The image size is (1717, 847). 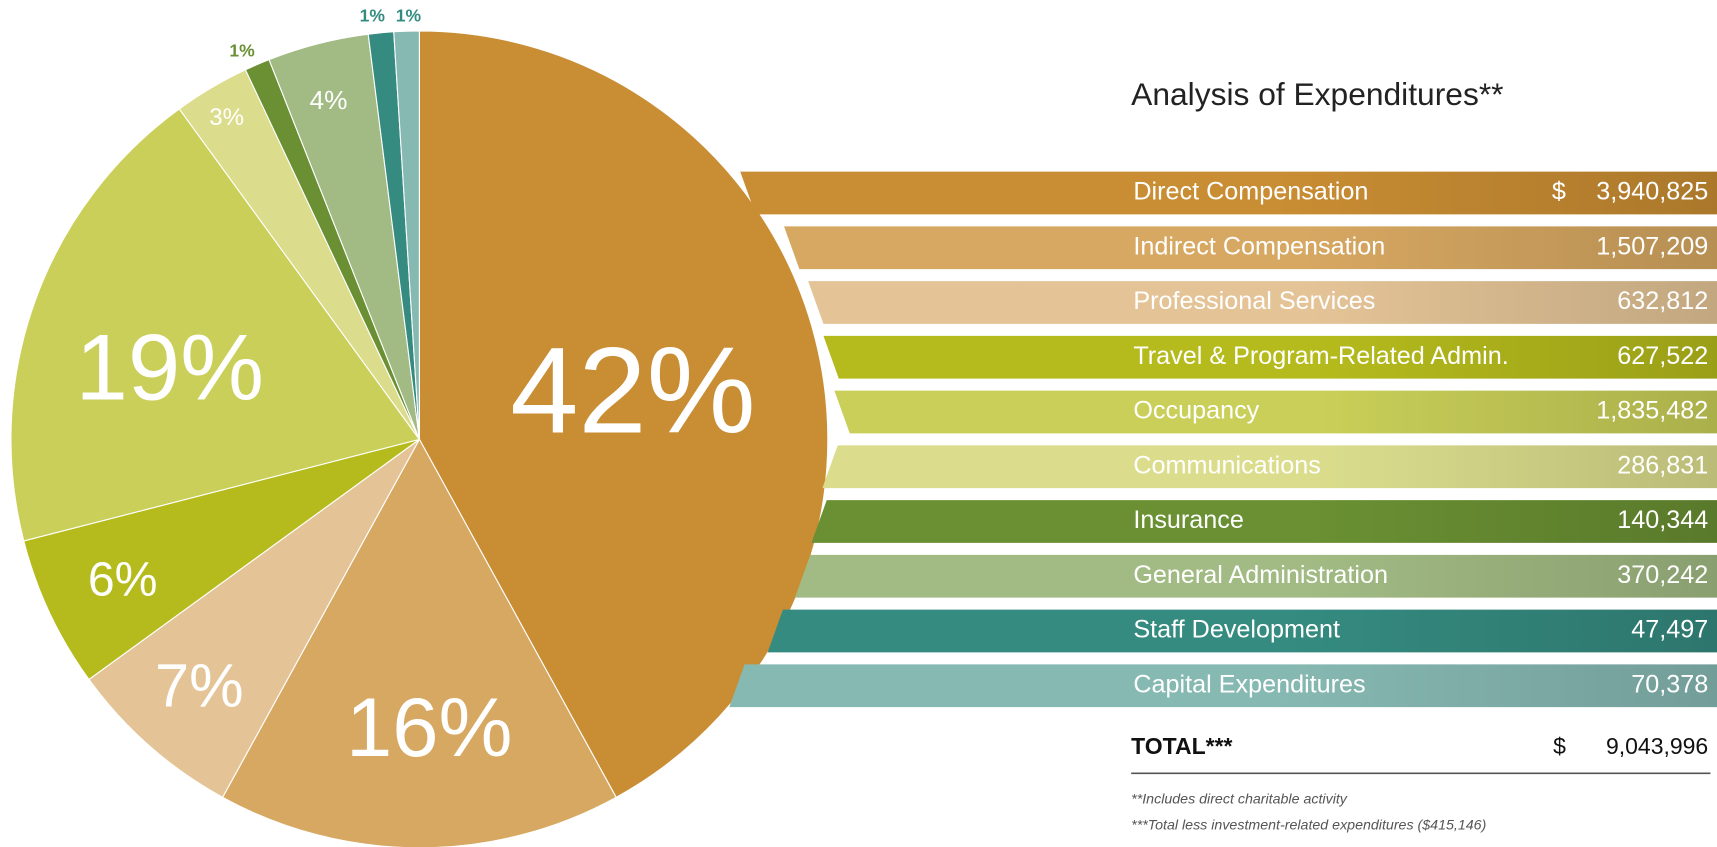 I want to click on row-amount: 370,242, so click(x=1662, y=575).